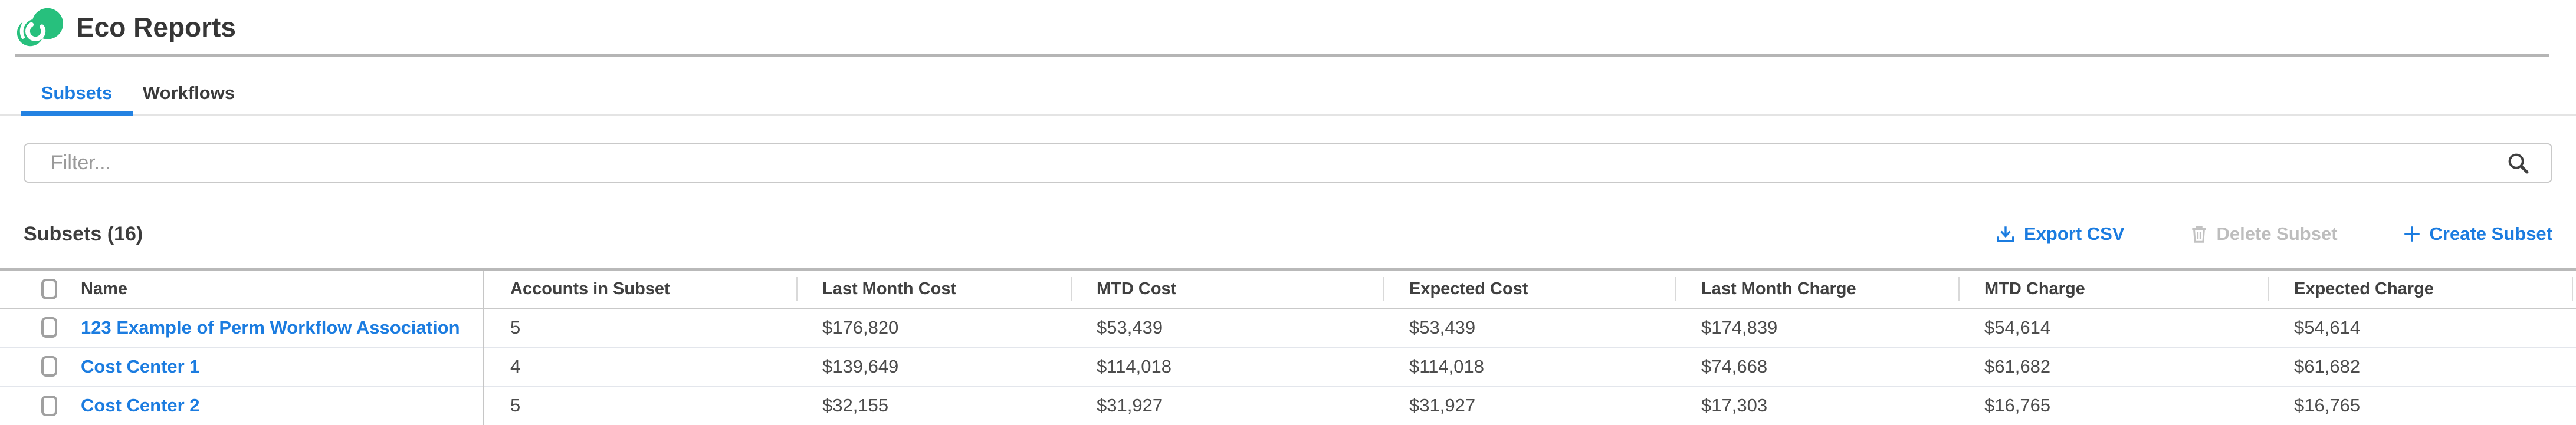 The image size is (2576, 425). I want to click on column-header-last-month-charge: Last Month Charge, so click(1816, 289).